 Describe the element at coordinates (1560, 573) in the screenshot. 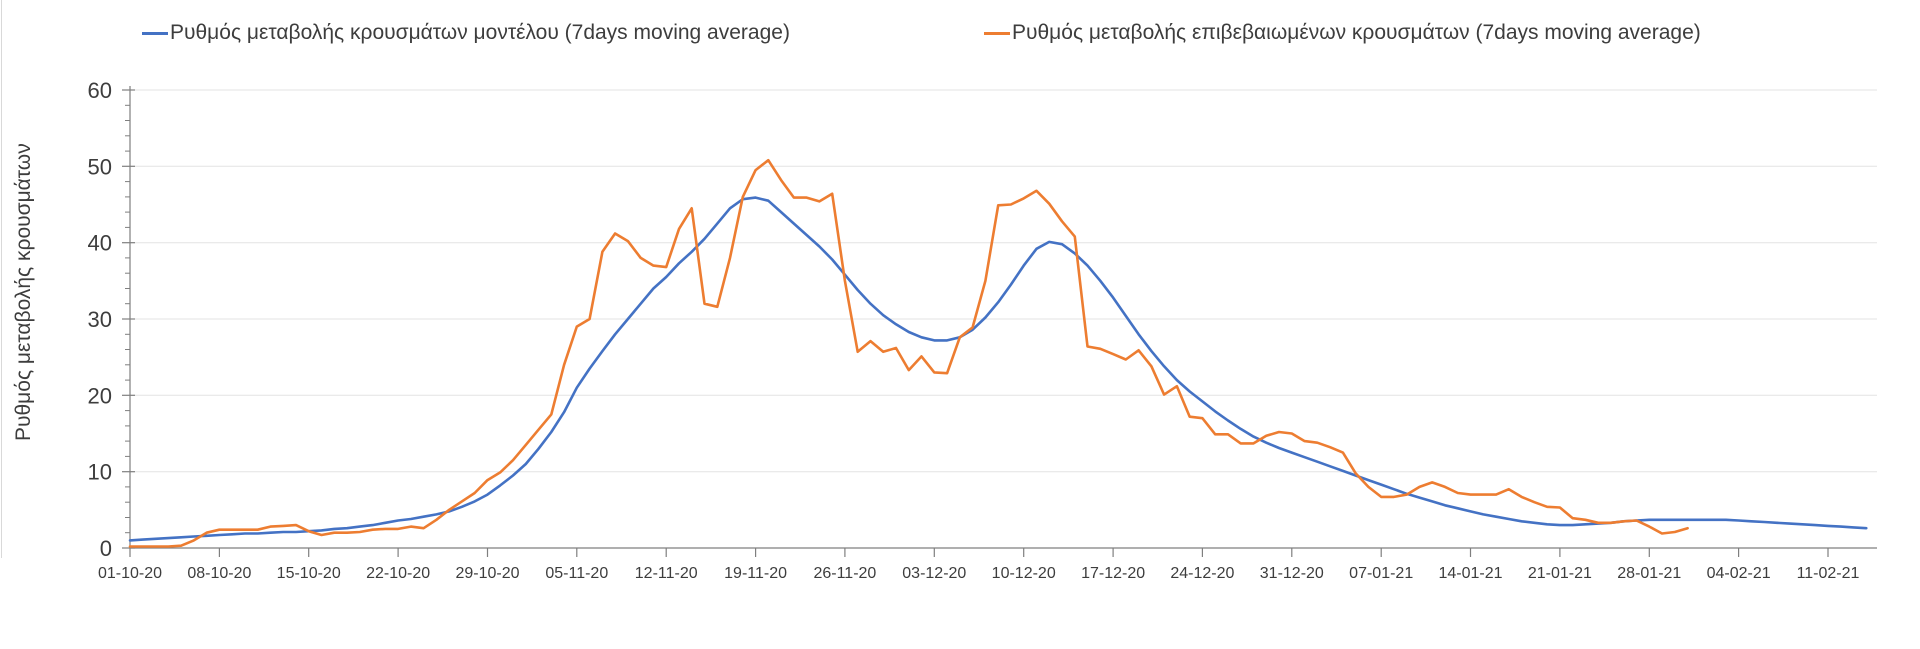

I see `x-tick-label: 21-01-21` at that location.